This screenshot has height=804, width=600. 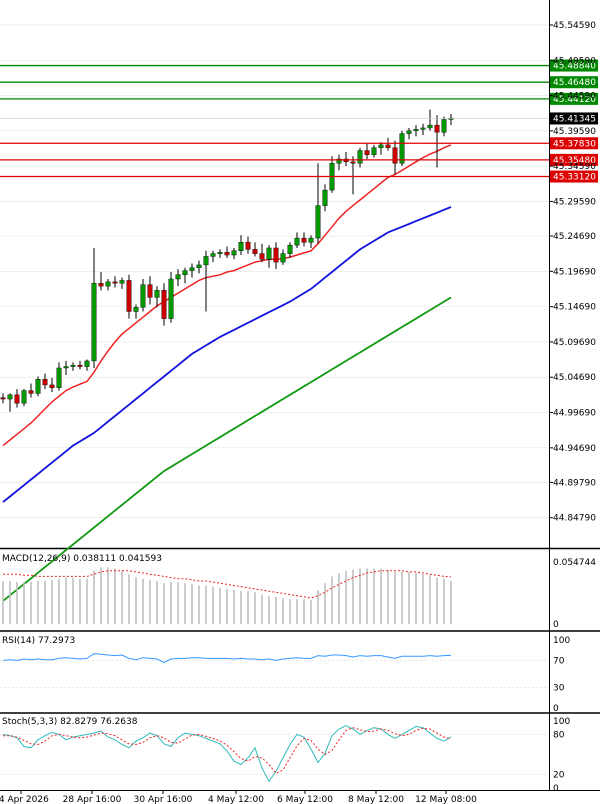 What do you see at coordinates (305, 799) in the screenshot?
I see `time-tick-label: 6 May 12:00` at bounding box center [305, 799].